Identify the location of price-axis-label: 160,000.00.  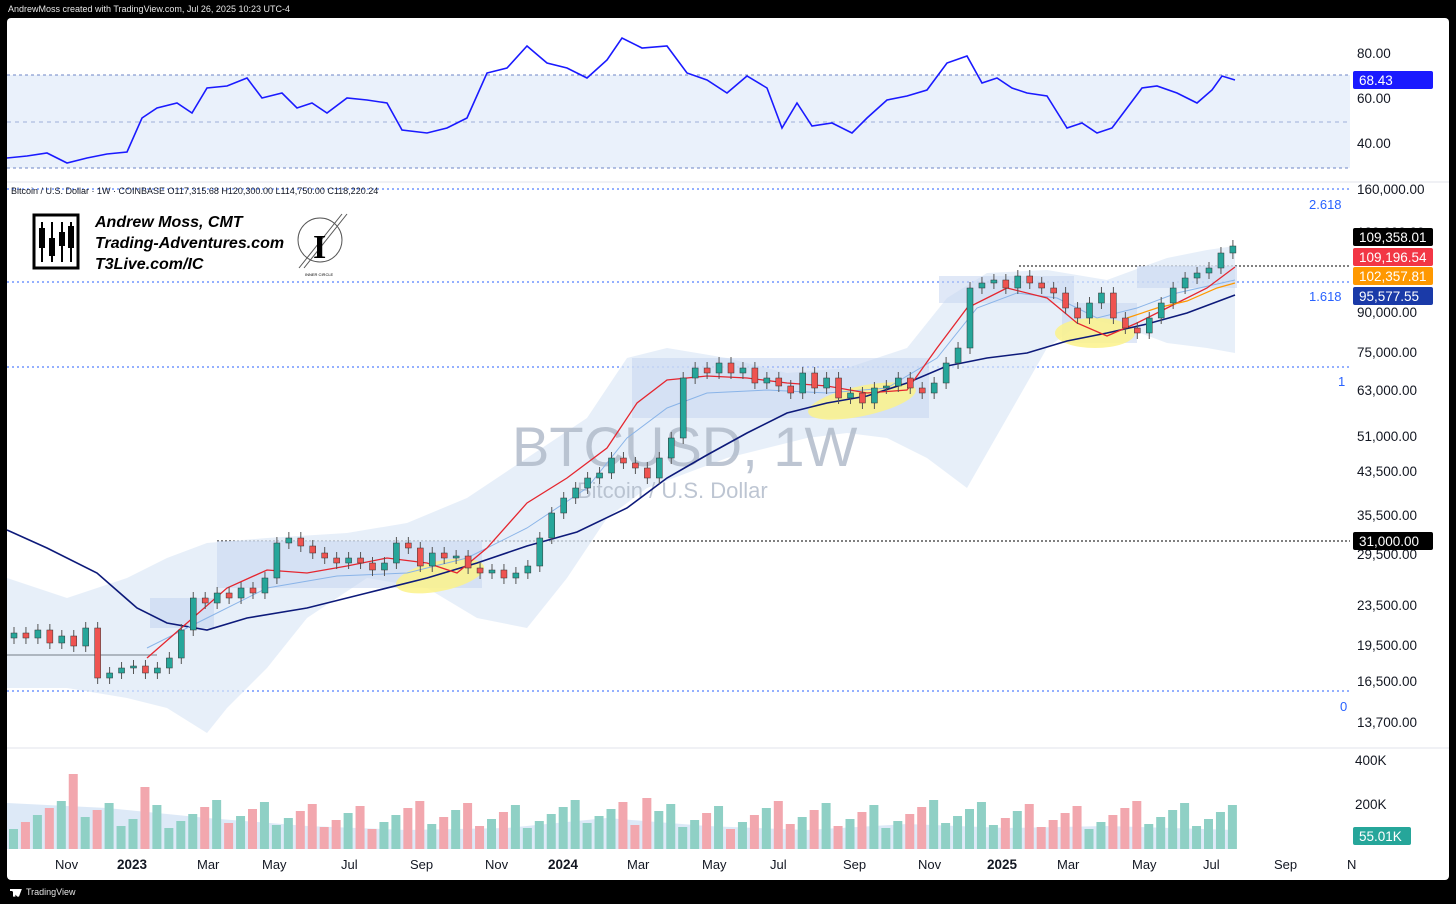
(1391, 189).